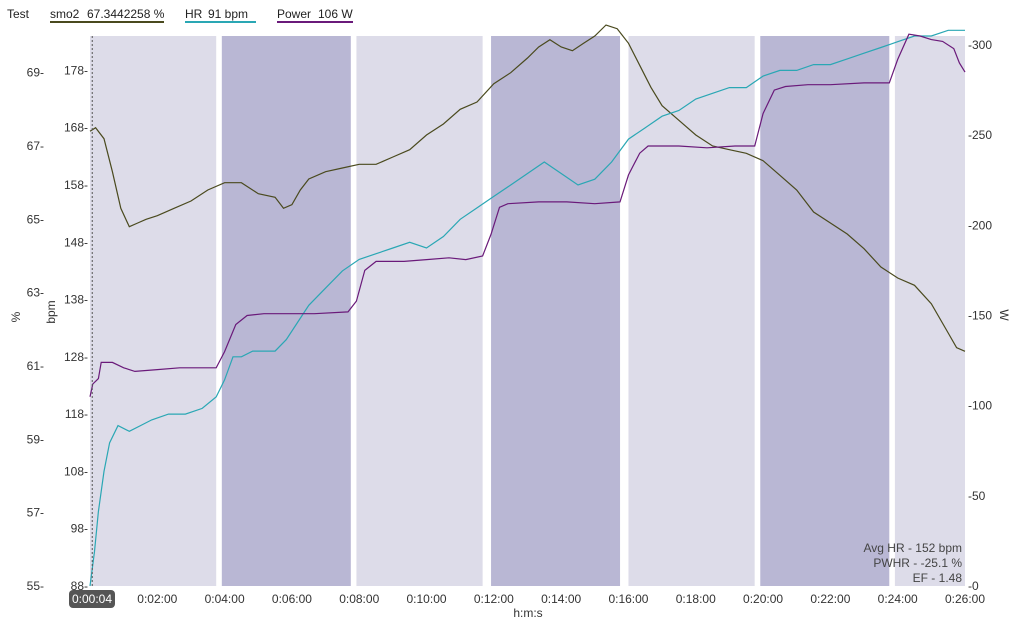  What do you see at coordinates (292, 599) in the screenshot?
I see `x-tick-label: 0:06:00` at bounding box center [292, 599].